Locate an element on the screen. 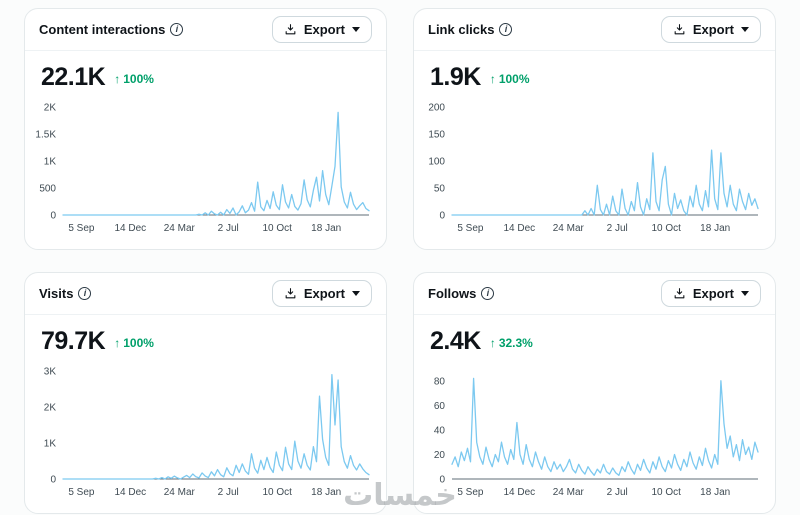 This screenshot has width=800, height=515. svg-text: 20 is located at coordinates (440, 455).